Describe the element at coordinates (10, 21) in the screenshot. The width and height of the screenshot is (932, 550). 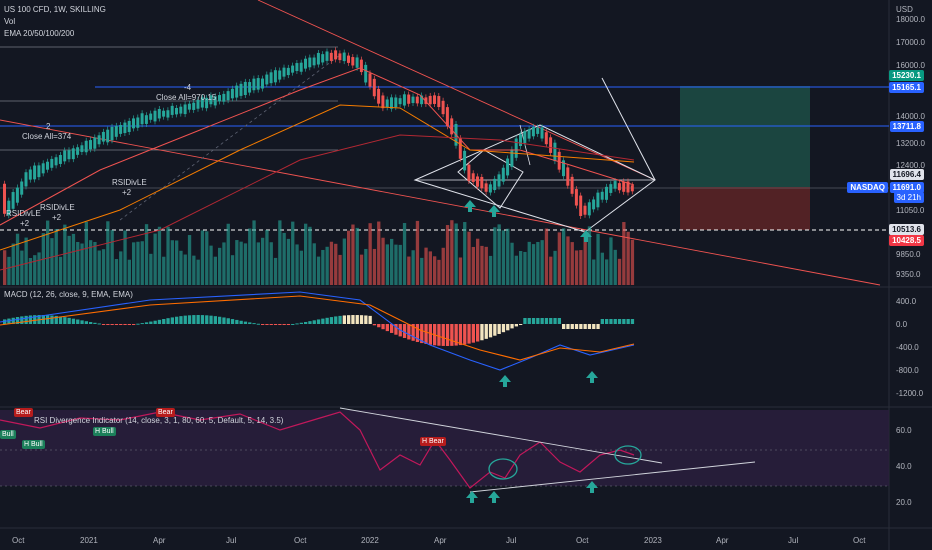
I see `vol-label: Vol` at that location.